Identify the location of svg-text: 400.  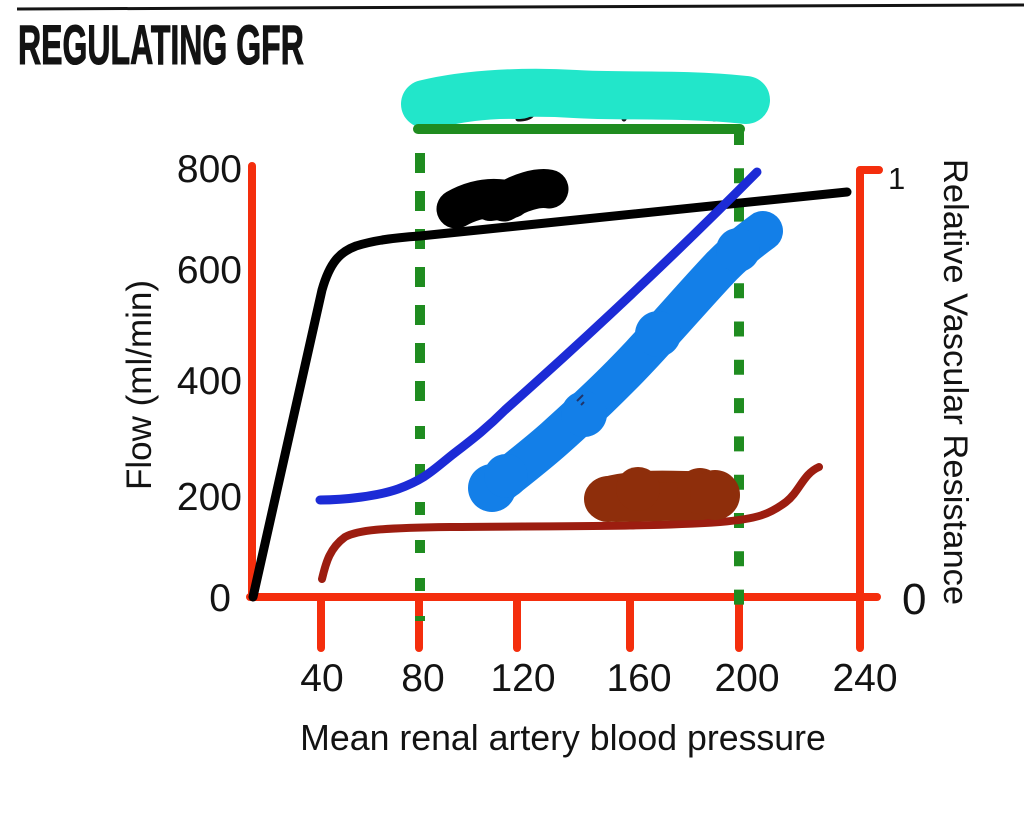
(209, 381).